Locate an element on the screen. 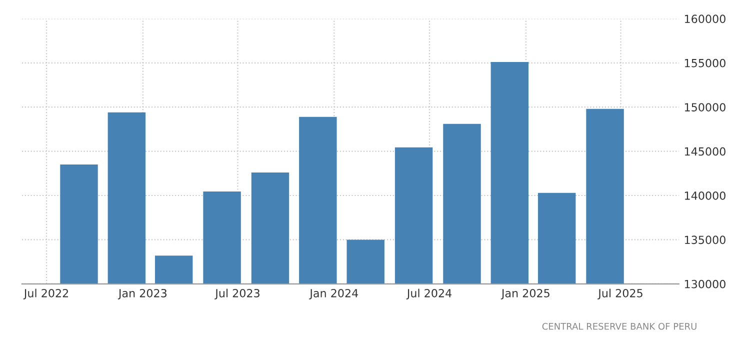  y-tick-label: 135000 is located at coordinates (705, 240).